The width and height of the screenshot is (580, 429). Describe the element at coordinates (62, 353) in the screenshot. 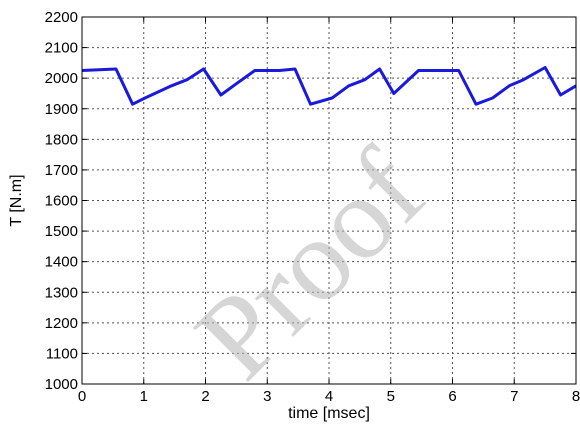

I see `y-tick-label: 1100` at that location.